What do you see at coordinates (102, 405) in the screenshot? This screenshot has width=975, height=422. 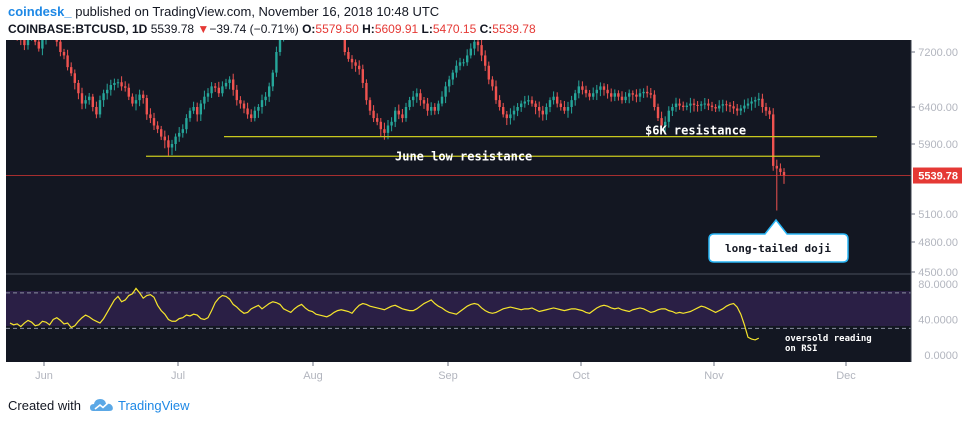 I see `tradingview-cloud-icon` at bounding box center [102, 405].